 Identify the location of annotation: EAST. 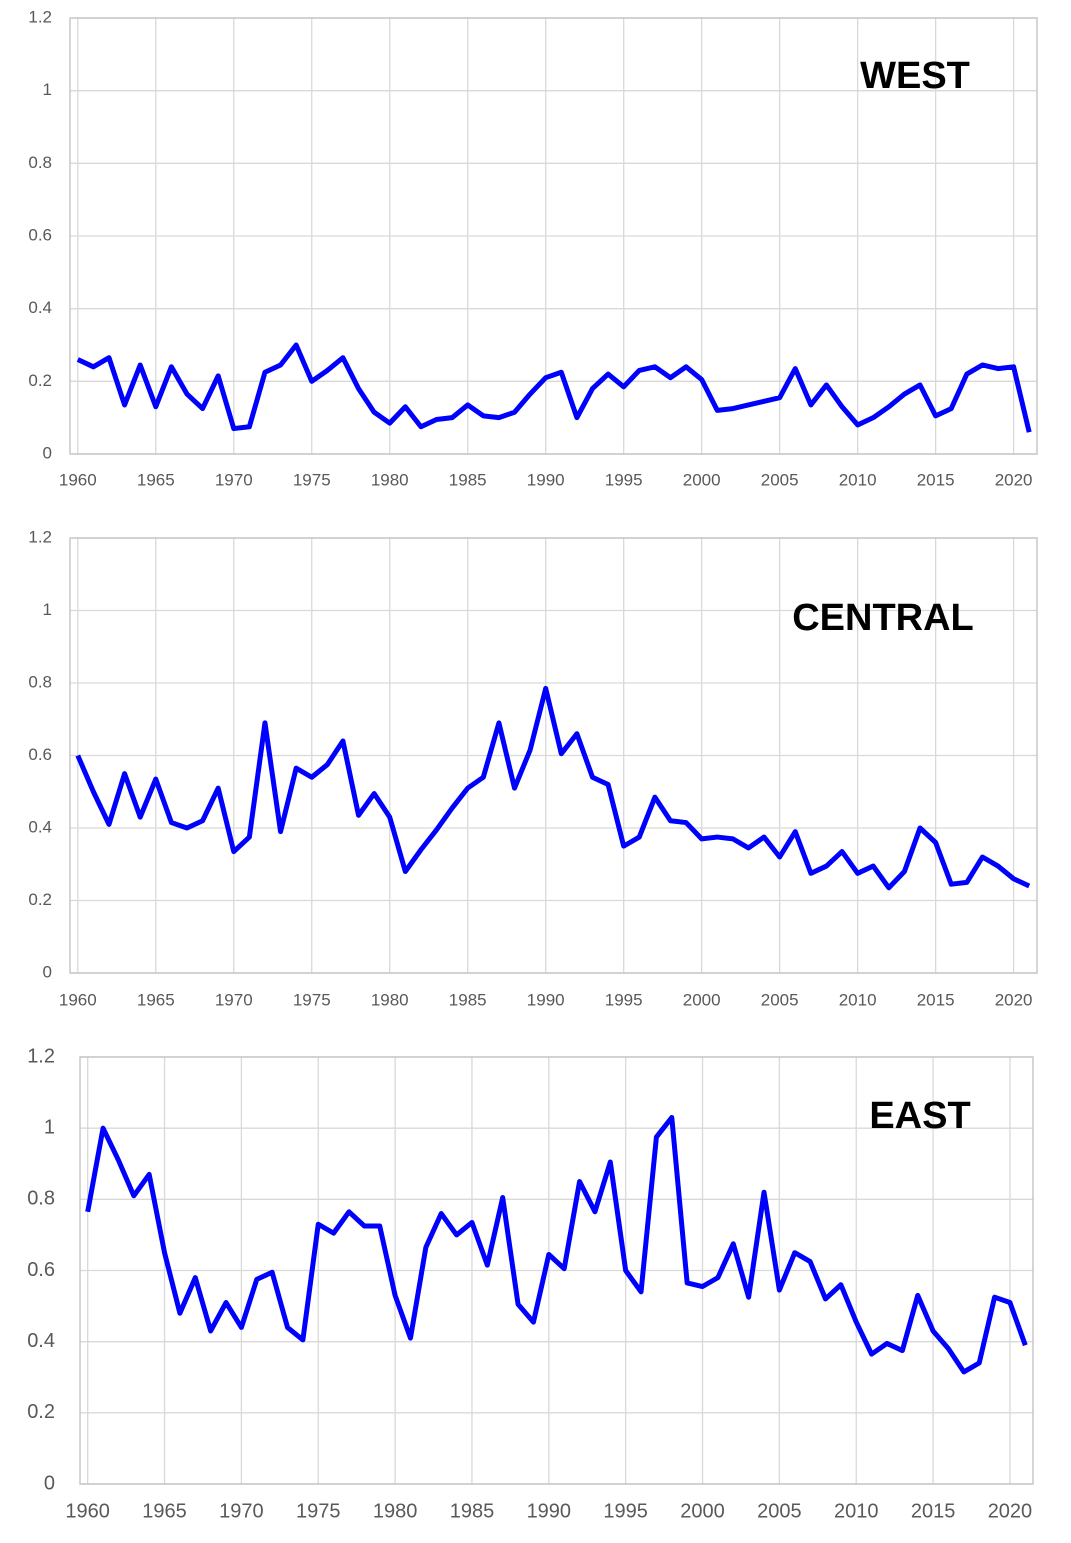
(919, 1116).